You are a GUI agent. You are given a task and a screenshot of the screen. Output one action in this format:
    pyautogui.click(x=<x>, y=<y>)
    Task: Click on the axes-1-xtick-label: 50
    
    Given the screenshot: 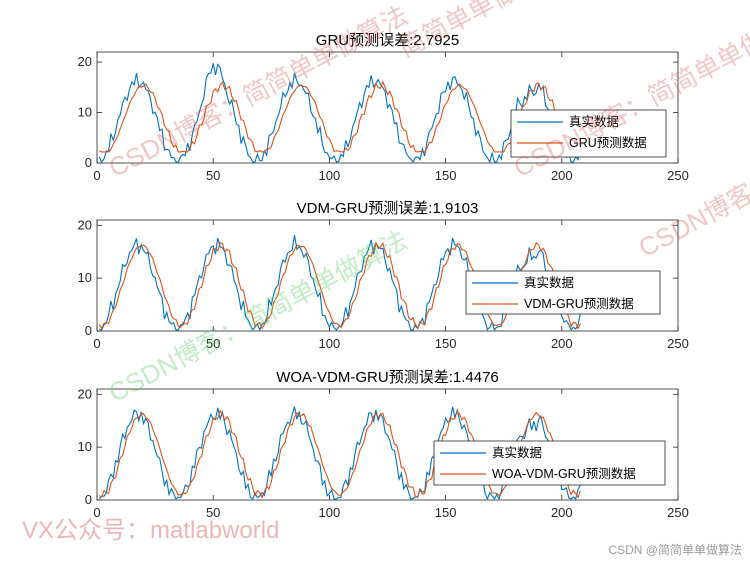 What is the action you would take?
    pyautogui.click(x=213, y=175)
    